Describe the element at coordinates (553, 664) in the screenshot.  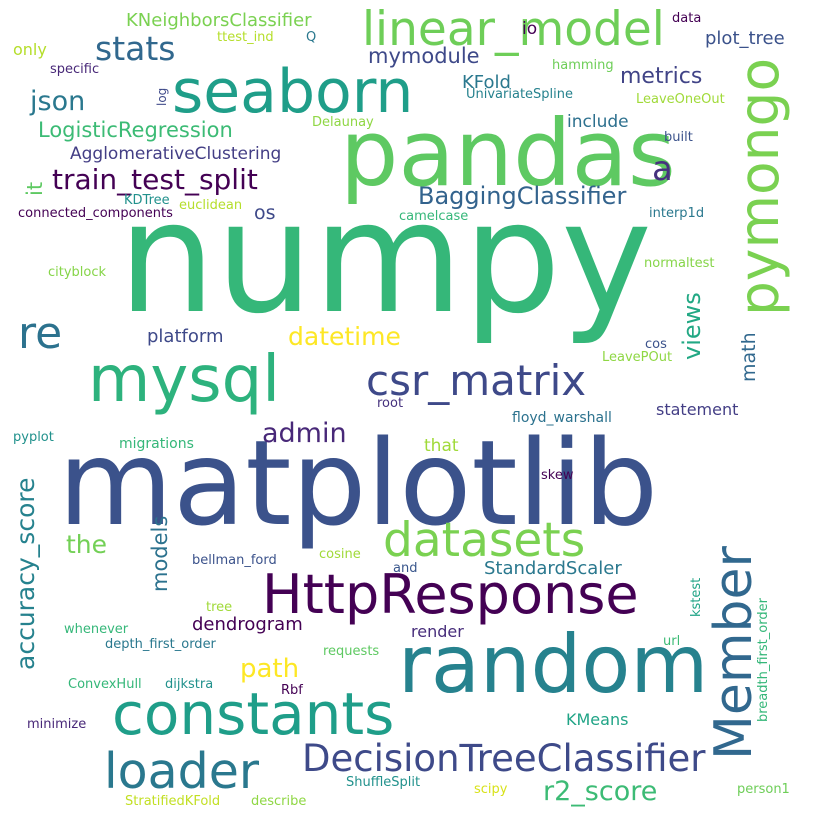
I see `word-random: random` at that location.